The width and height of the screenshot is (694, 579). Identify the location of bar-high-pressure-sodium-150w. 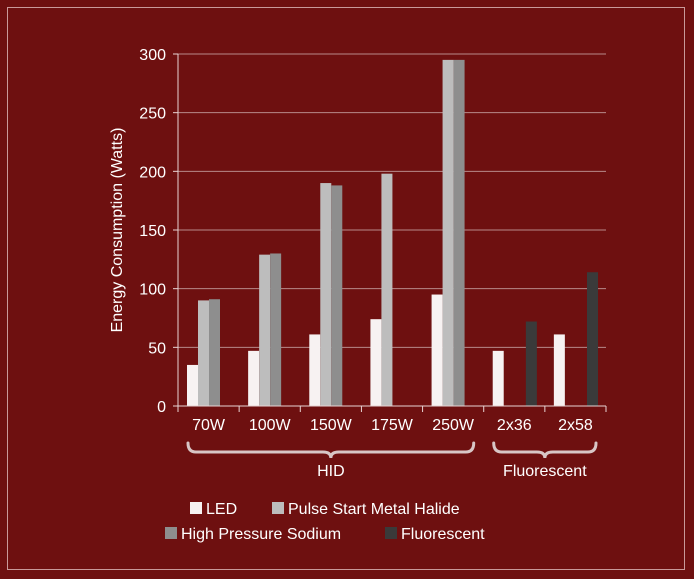
(337, 295).